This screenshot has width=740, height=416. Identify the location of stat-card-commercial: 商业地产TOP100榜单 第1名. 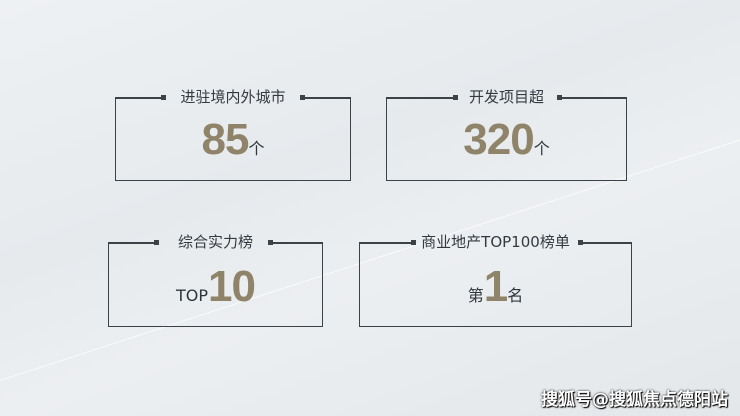
(495, 280).